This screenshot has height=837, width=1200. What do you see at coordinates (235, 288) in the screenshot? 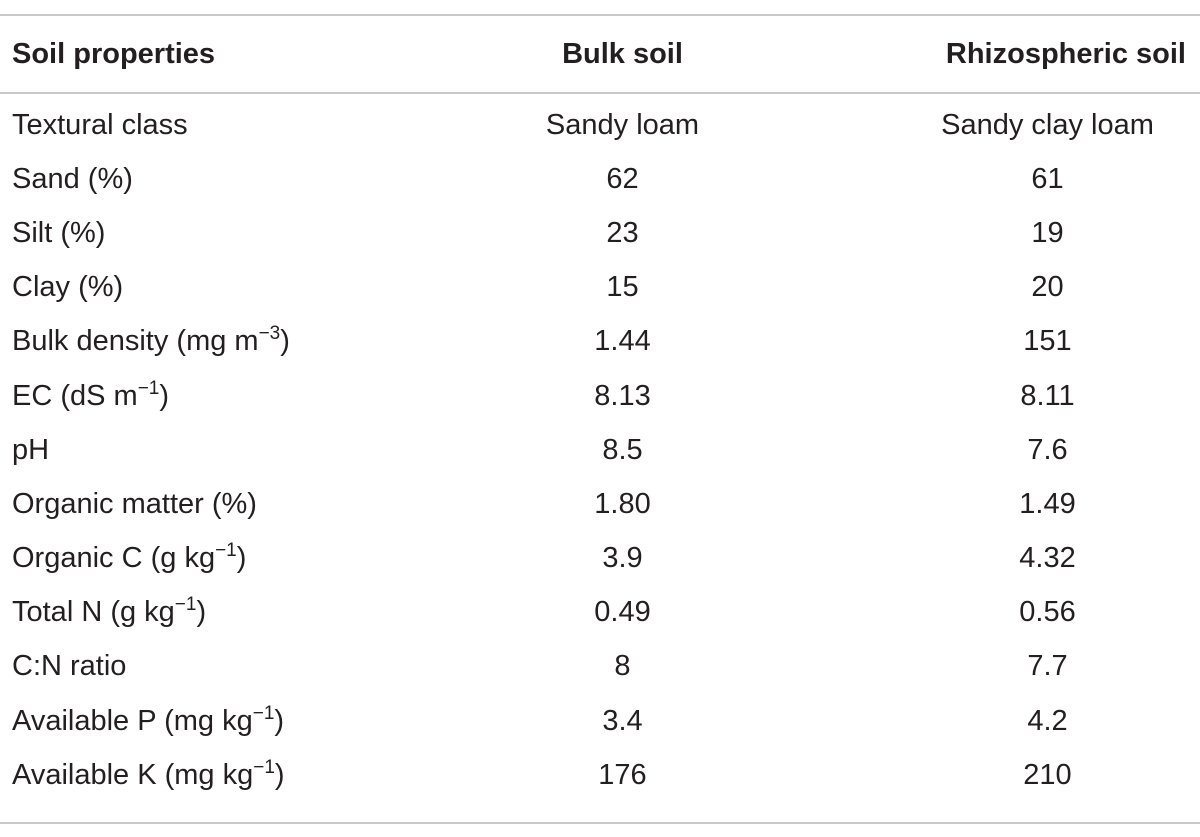
I see `property-cell: Clay (%)` at bounding box center [235, 288].